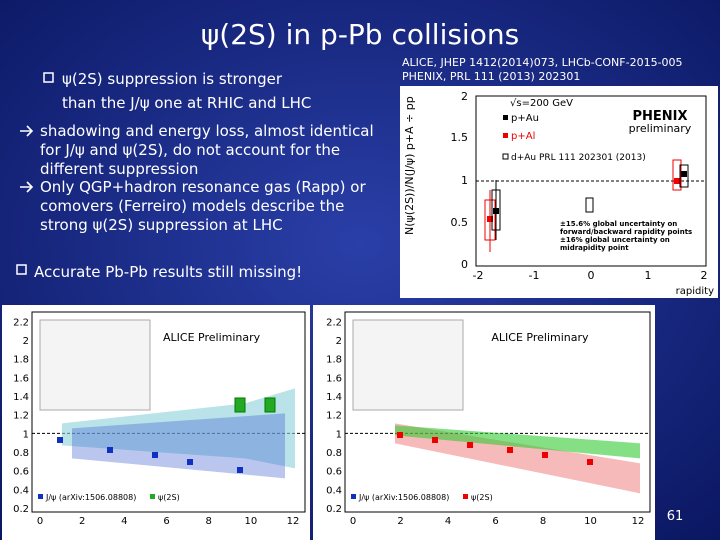 The height and width of the screenshot is (540, 720). Describe the element at coordinates (534, 275) in the screenshot. I see `x-tick: -1` at that location.